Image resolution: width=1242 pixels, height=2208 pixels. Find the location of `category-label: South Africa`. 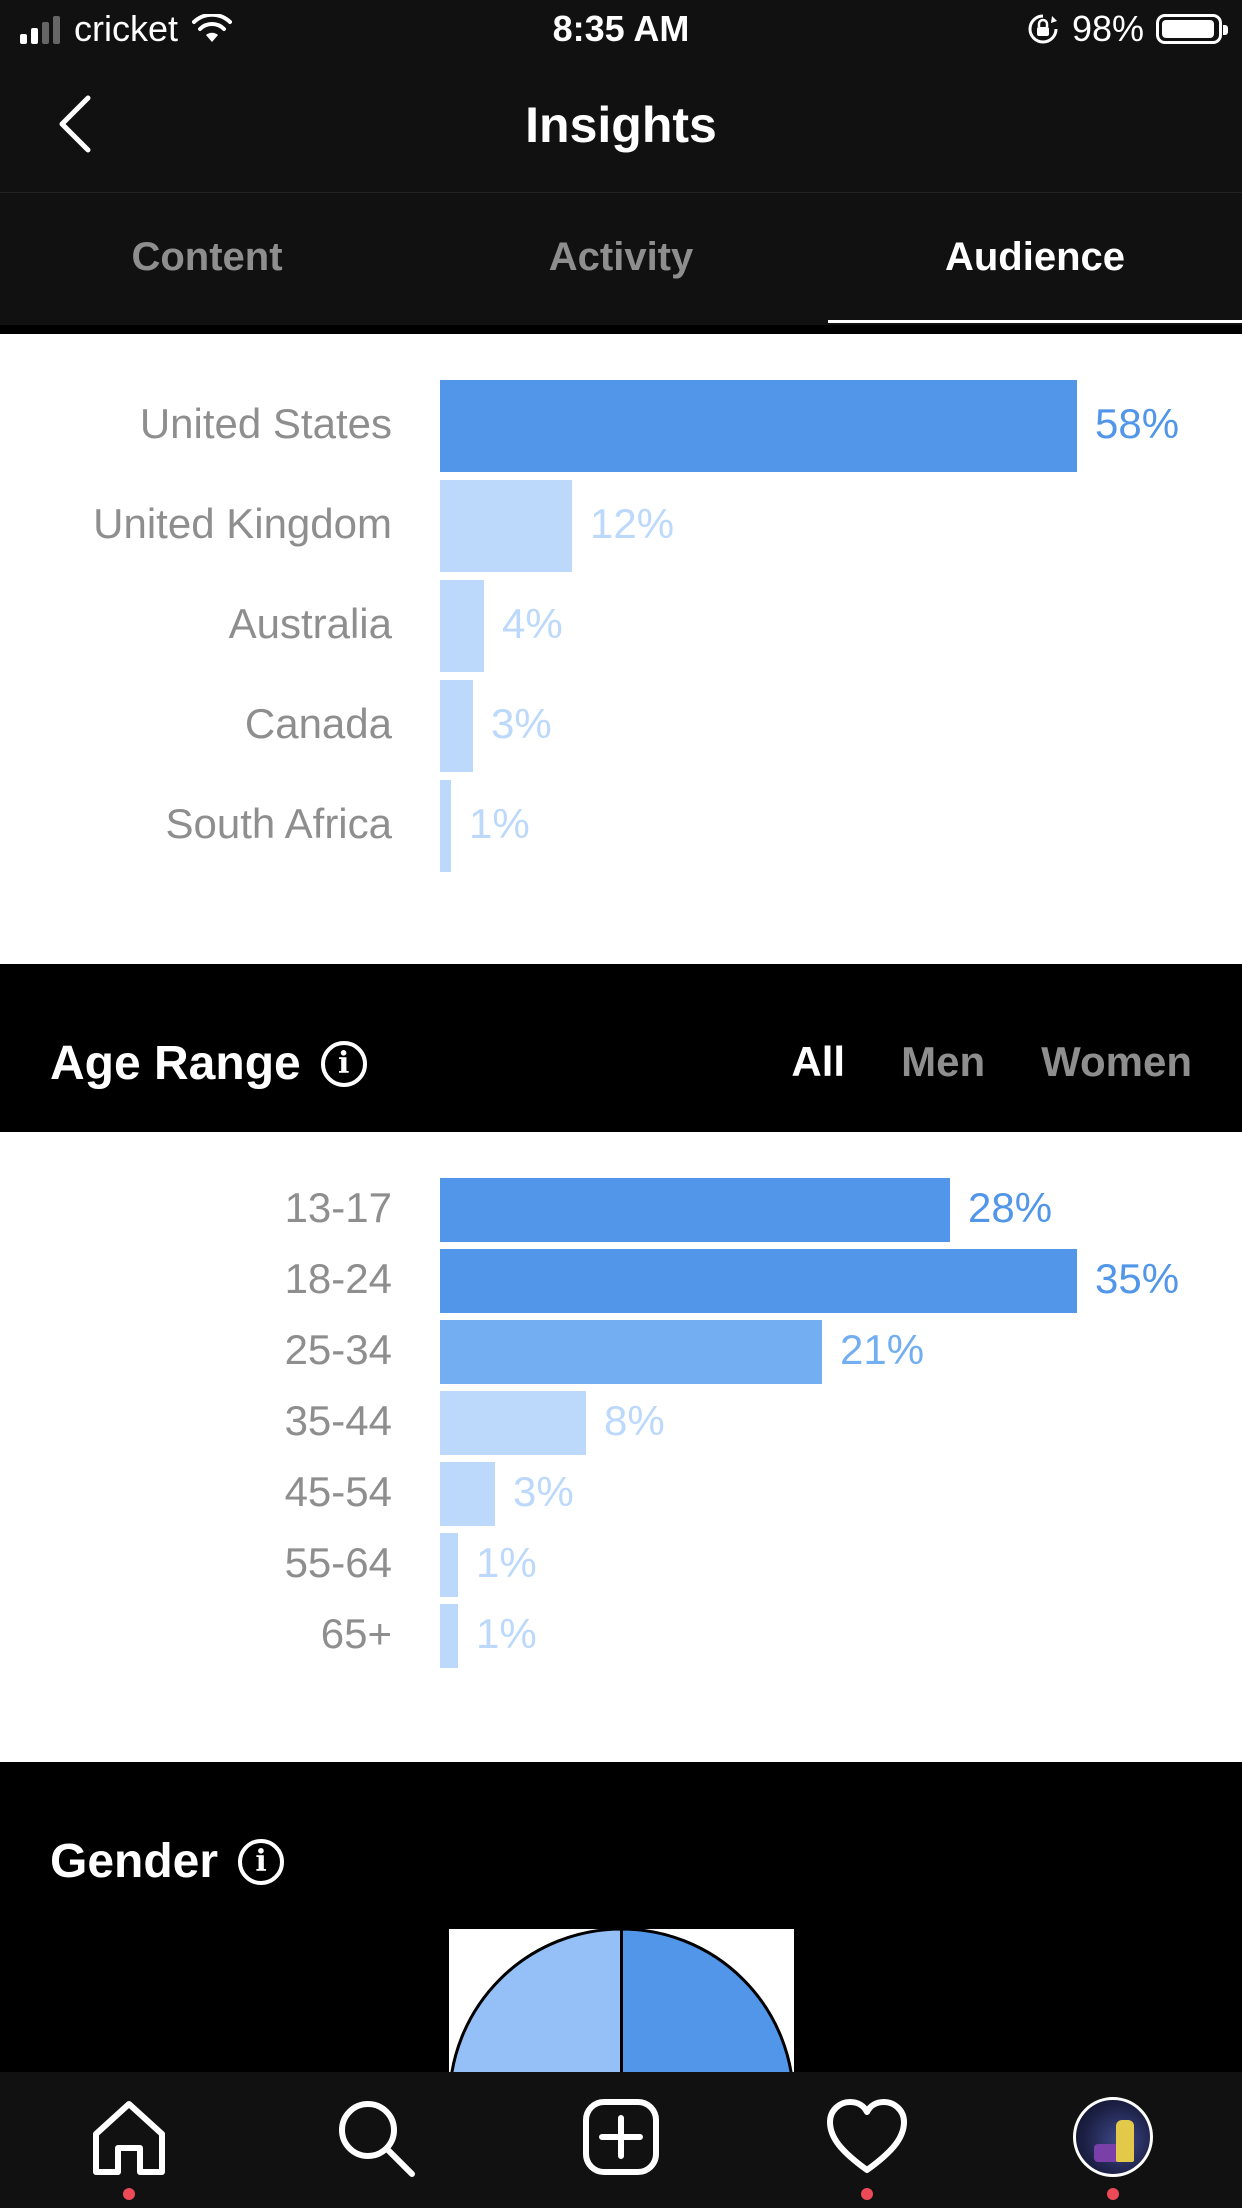

category-label: South Africa is located at coordinates (278, 823).